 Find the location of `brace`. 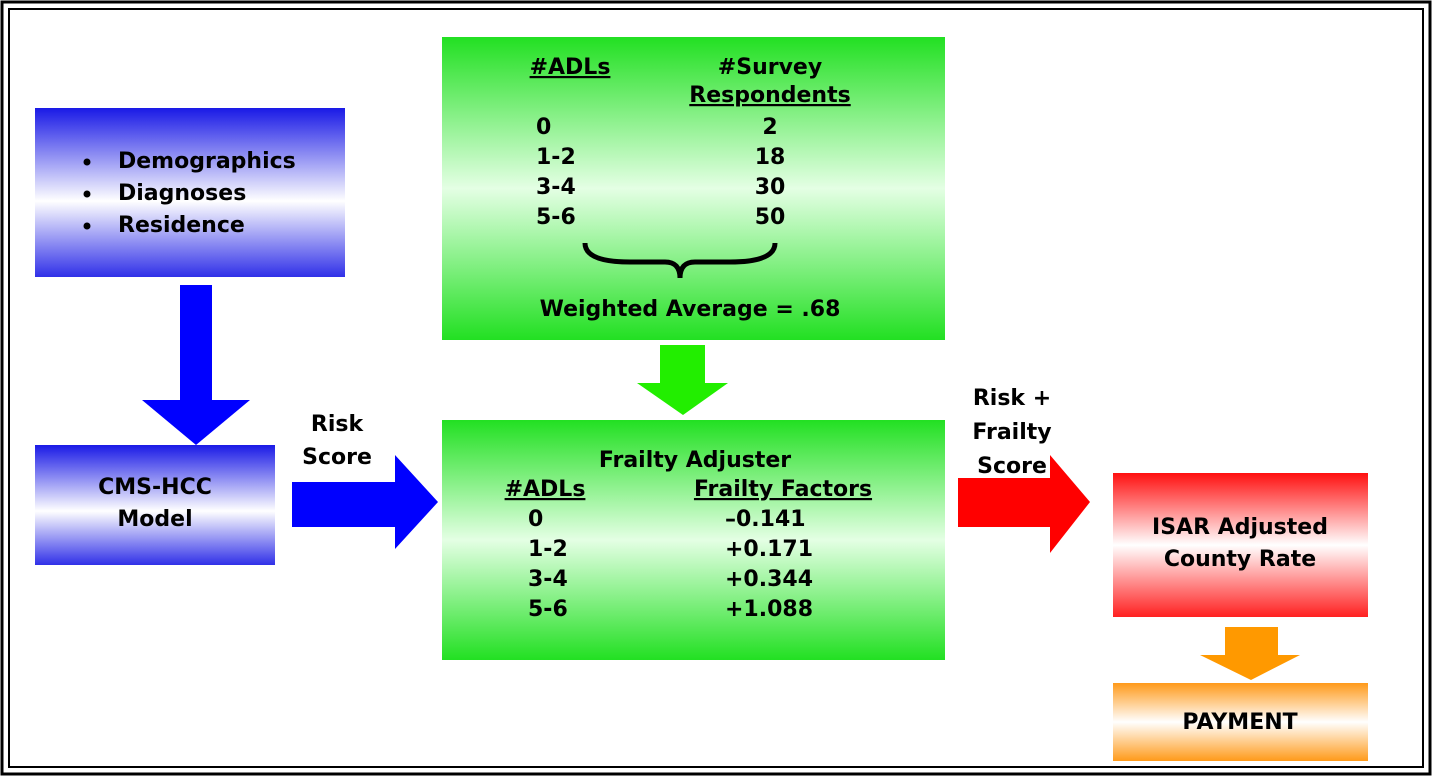

brace is located at coordinates (680, 260).